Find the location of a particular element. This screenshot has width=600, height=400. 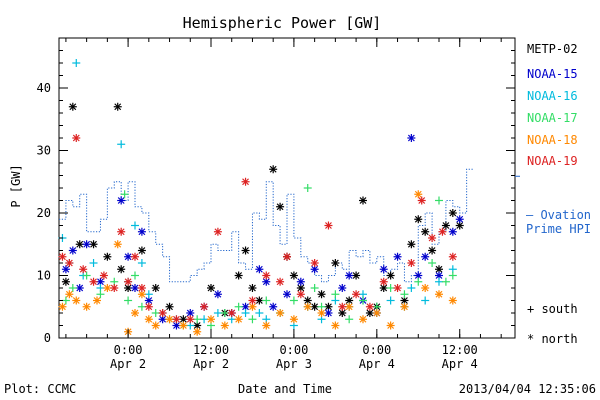

legend-entry: NOAA-15 is located at coordinates (552, 74).